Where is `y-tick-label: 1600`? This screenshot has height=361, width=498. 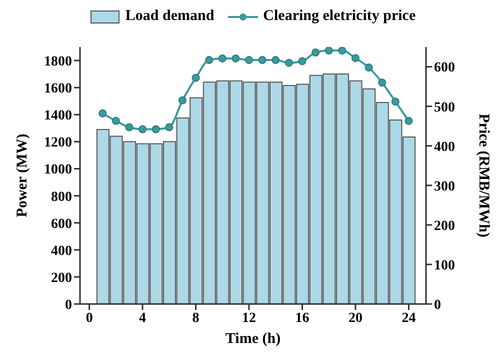 y-tick-label: 1600 is located at coordinates (58, 89).